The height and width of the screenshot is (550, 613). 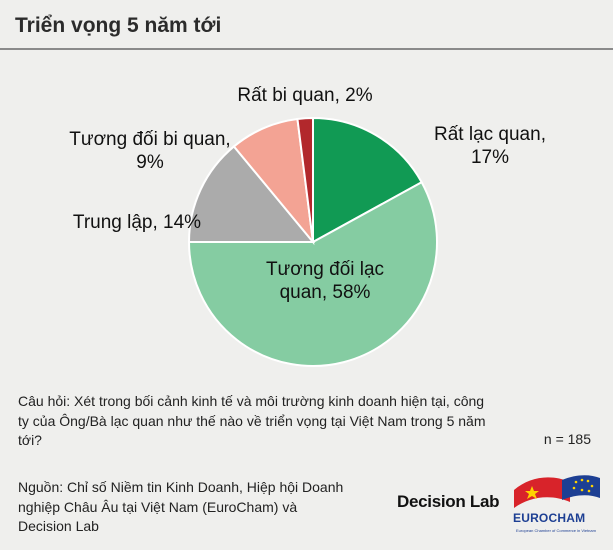 I want to click on slice-label-2: Trung lập, 14%, so click(x=137, y=222).